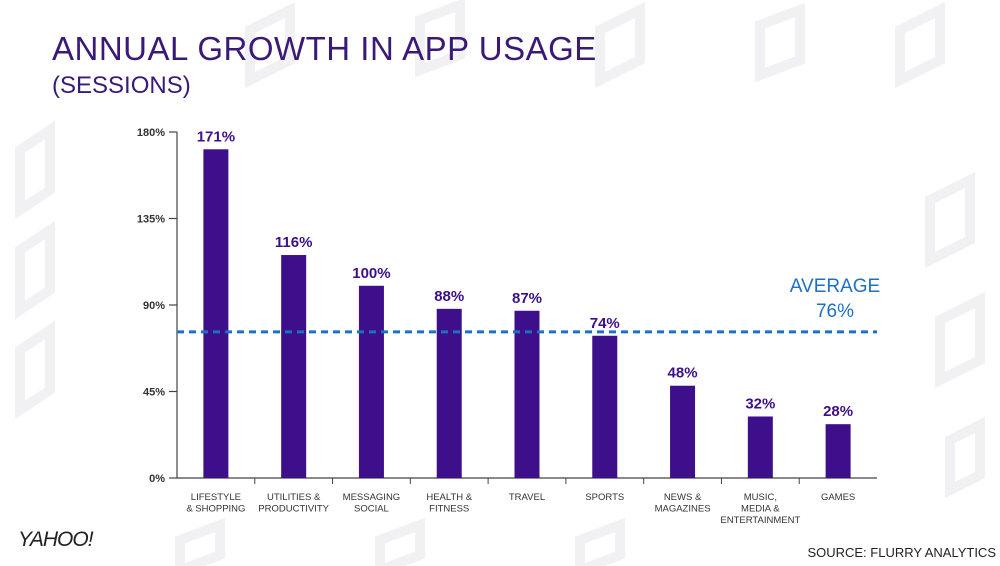 The image size is (1000, 566). What do you see at coordinates (604, 497) in the screenshot?
I see `x-category-label: SPORTS` at bounding box center [604, 497].